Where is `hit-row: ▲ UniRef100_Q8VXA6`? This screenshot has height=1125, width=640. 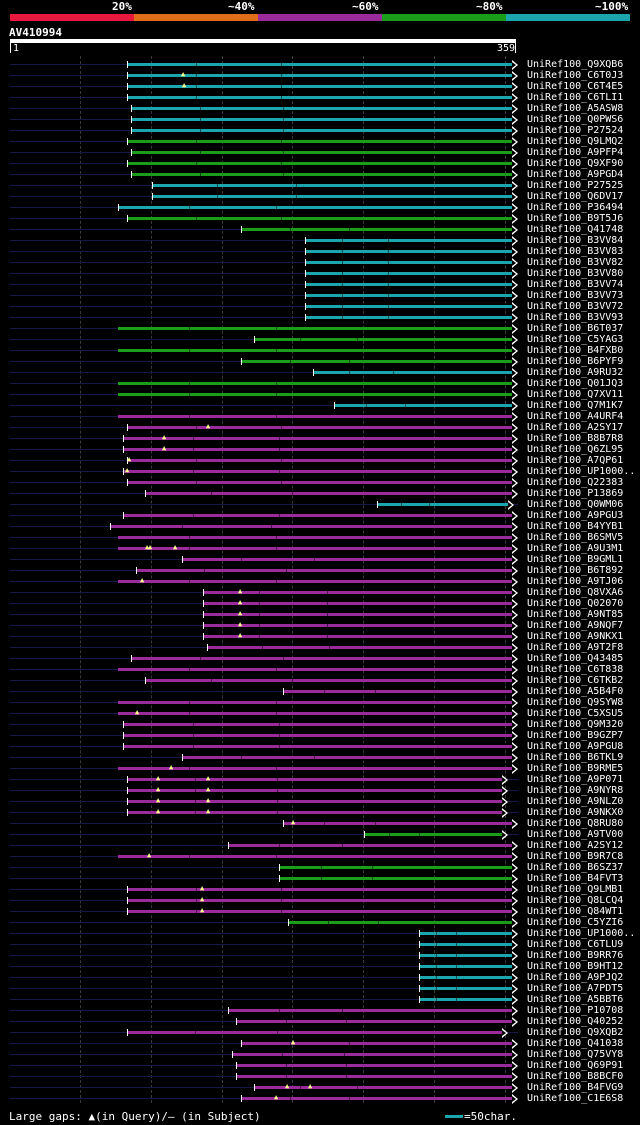 hit-row: ▲ UniRef100_Q8VXA6 is located at coordinates (320, 592).